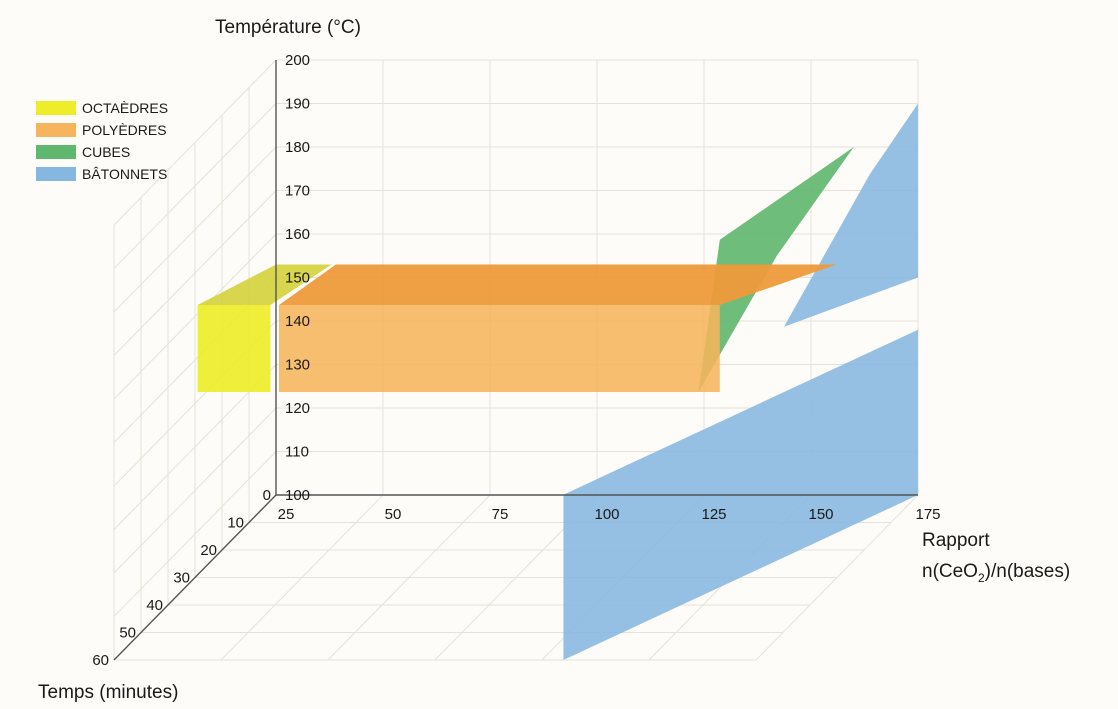 The height and width of the screenshot is (709, 1118). I want to click on x-tick-150: 150, so click(820, 514).